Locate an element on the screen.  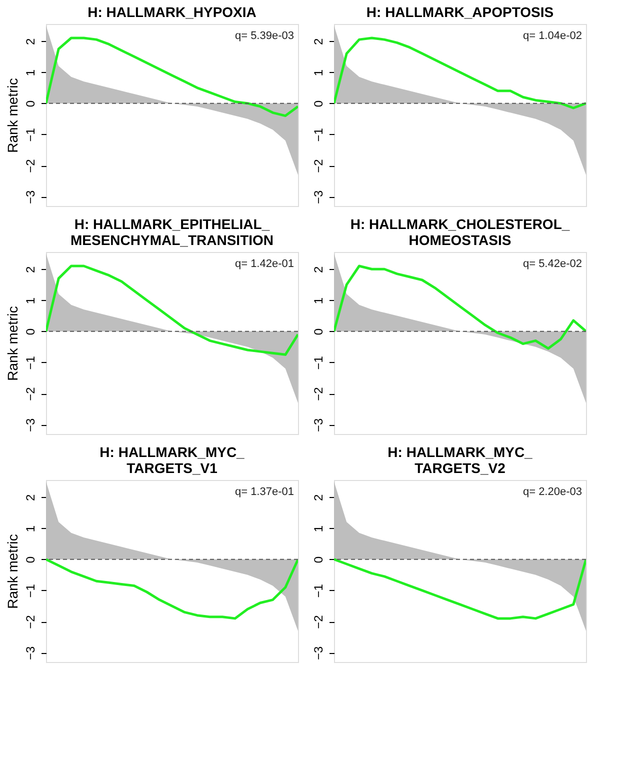
chart-title: H: HALLMARK_APOPTOSIS is located at coordinates (460, 12).